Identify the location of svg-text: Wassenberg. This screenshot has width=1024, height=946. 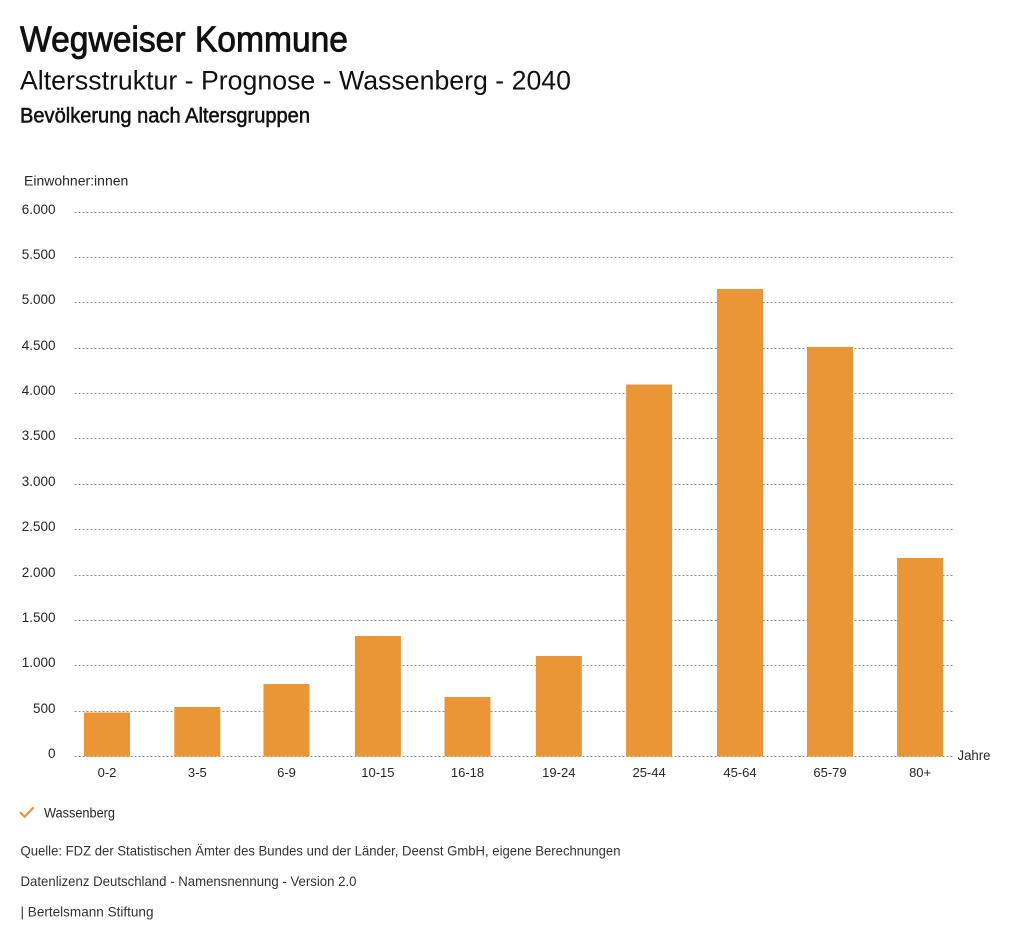
(79, 812).